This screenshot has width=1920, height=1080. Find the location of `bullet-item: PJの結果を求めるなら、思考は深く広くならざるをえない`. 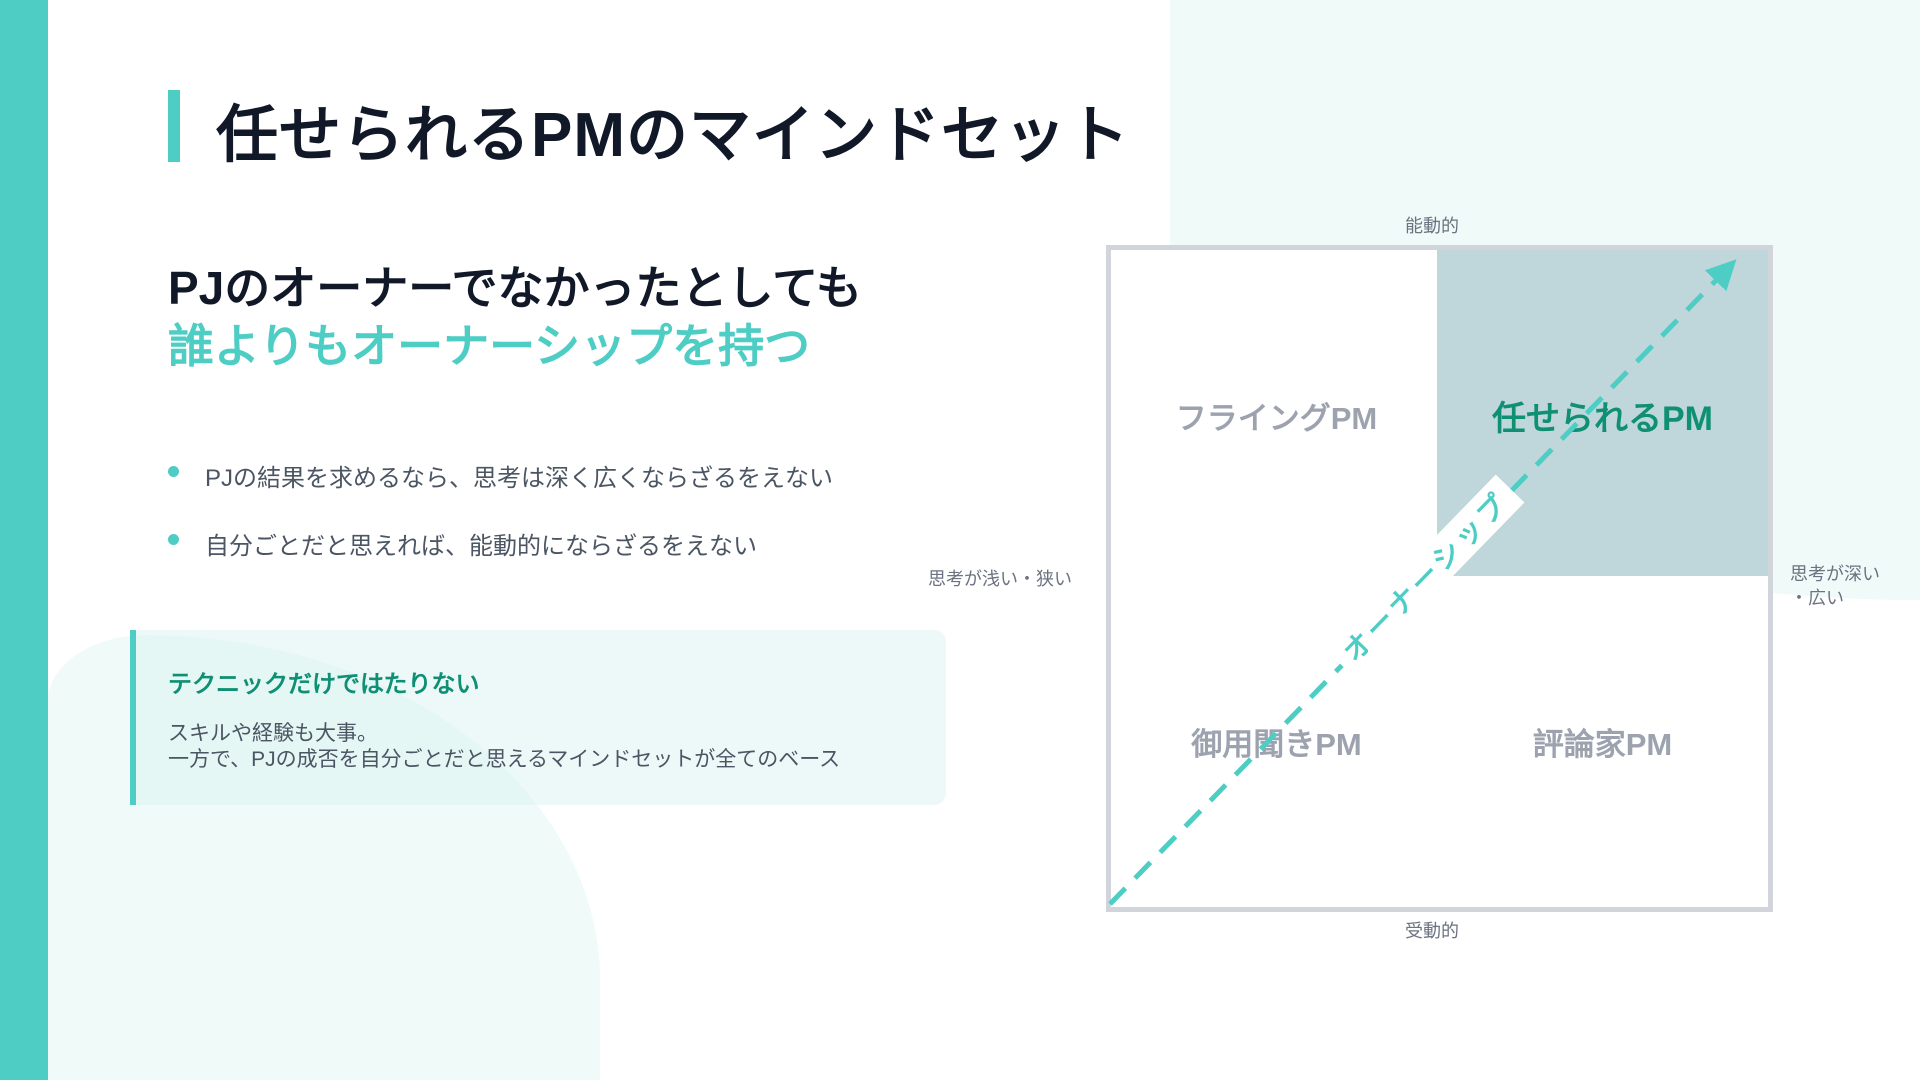

bullet-item: PJの結果を求めるなら、思考は深く広くならざるをえない is located at coordinates (500, 475).